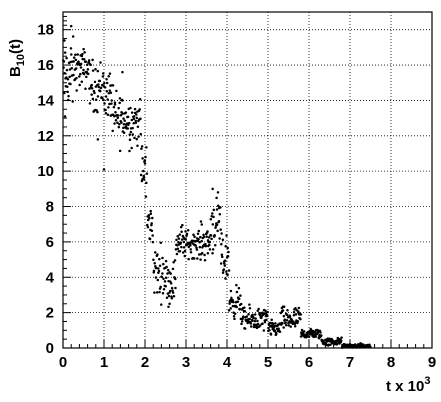  Describe the element at coordinates (45, 65) in the screenshot. I see `y-tick-label: 16` at that location.